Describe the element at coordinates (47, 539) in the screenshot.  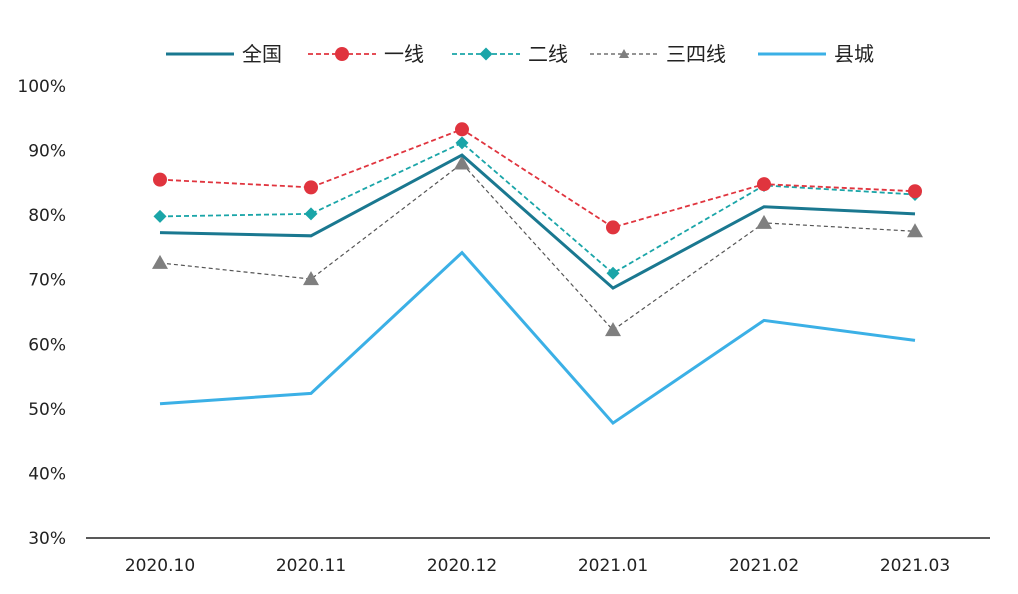
I see `y-tick-label: 30%` at that location.